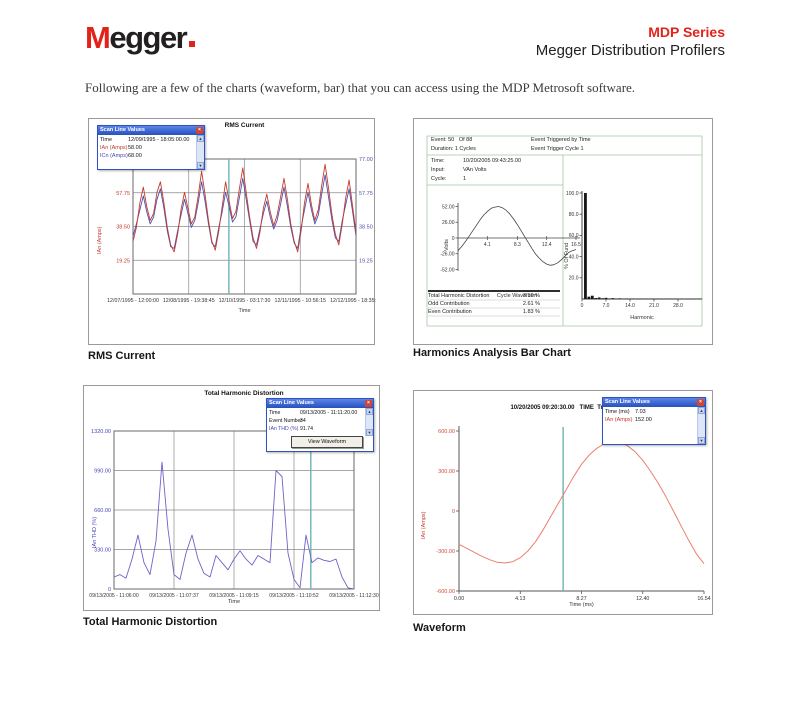 The height and width of the screenshot is (714, 807). I want to click on svg-text: 12.40, so click(642, 599).